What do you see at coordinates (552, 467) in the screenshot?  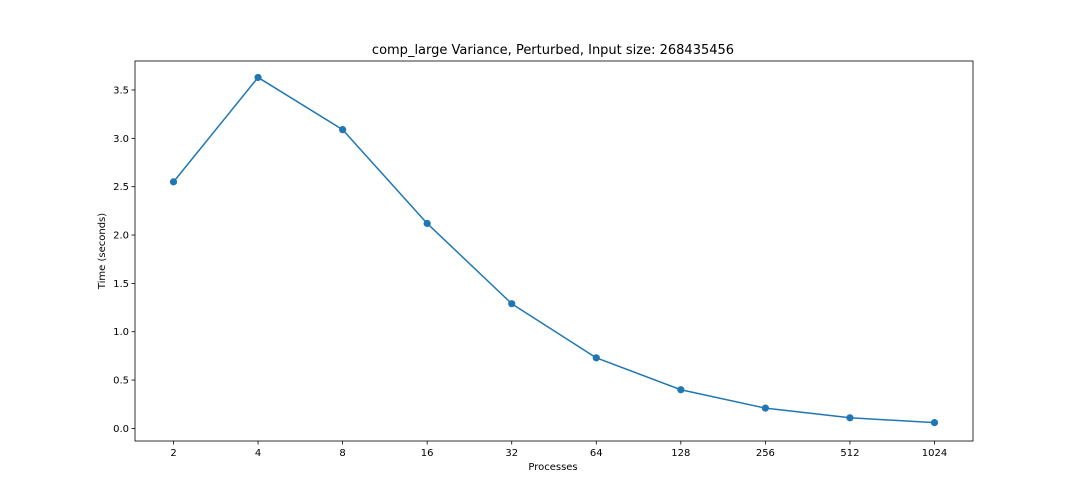 I see `x-axis-label: Processes` at bounding box center [552, 467].